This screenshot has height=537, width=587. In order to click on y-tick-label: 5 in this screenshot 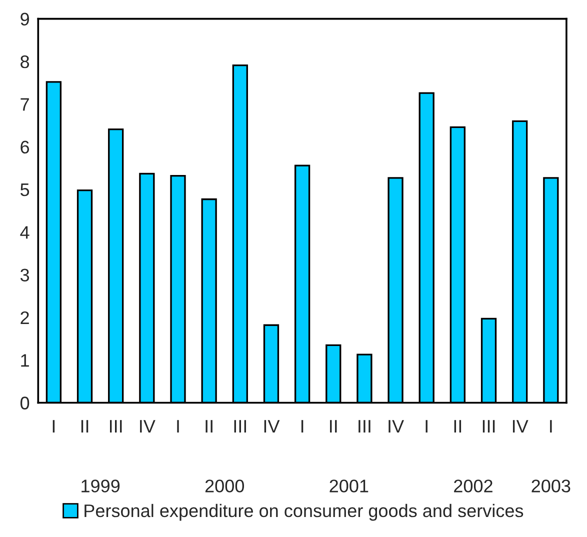, I will do `click(25, 190)`.